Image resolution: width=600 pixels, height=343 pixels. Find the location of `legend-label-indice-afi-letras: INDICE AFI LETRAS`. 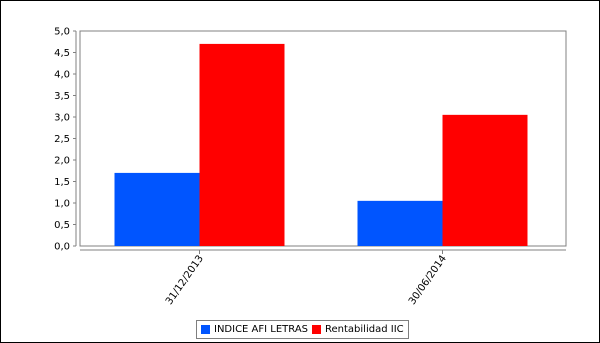

legend-label-indice-afi-letras: INDICE AFI LETRAS is located at coordinates (261, 329).